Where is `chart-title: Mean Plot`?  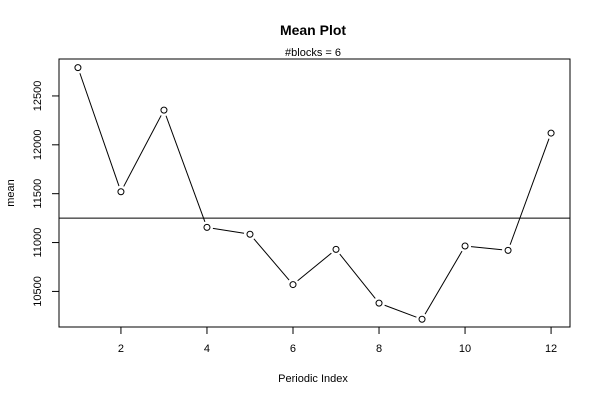 chart-title: Mean Plot is located at coordinates (313, 30).